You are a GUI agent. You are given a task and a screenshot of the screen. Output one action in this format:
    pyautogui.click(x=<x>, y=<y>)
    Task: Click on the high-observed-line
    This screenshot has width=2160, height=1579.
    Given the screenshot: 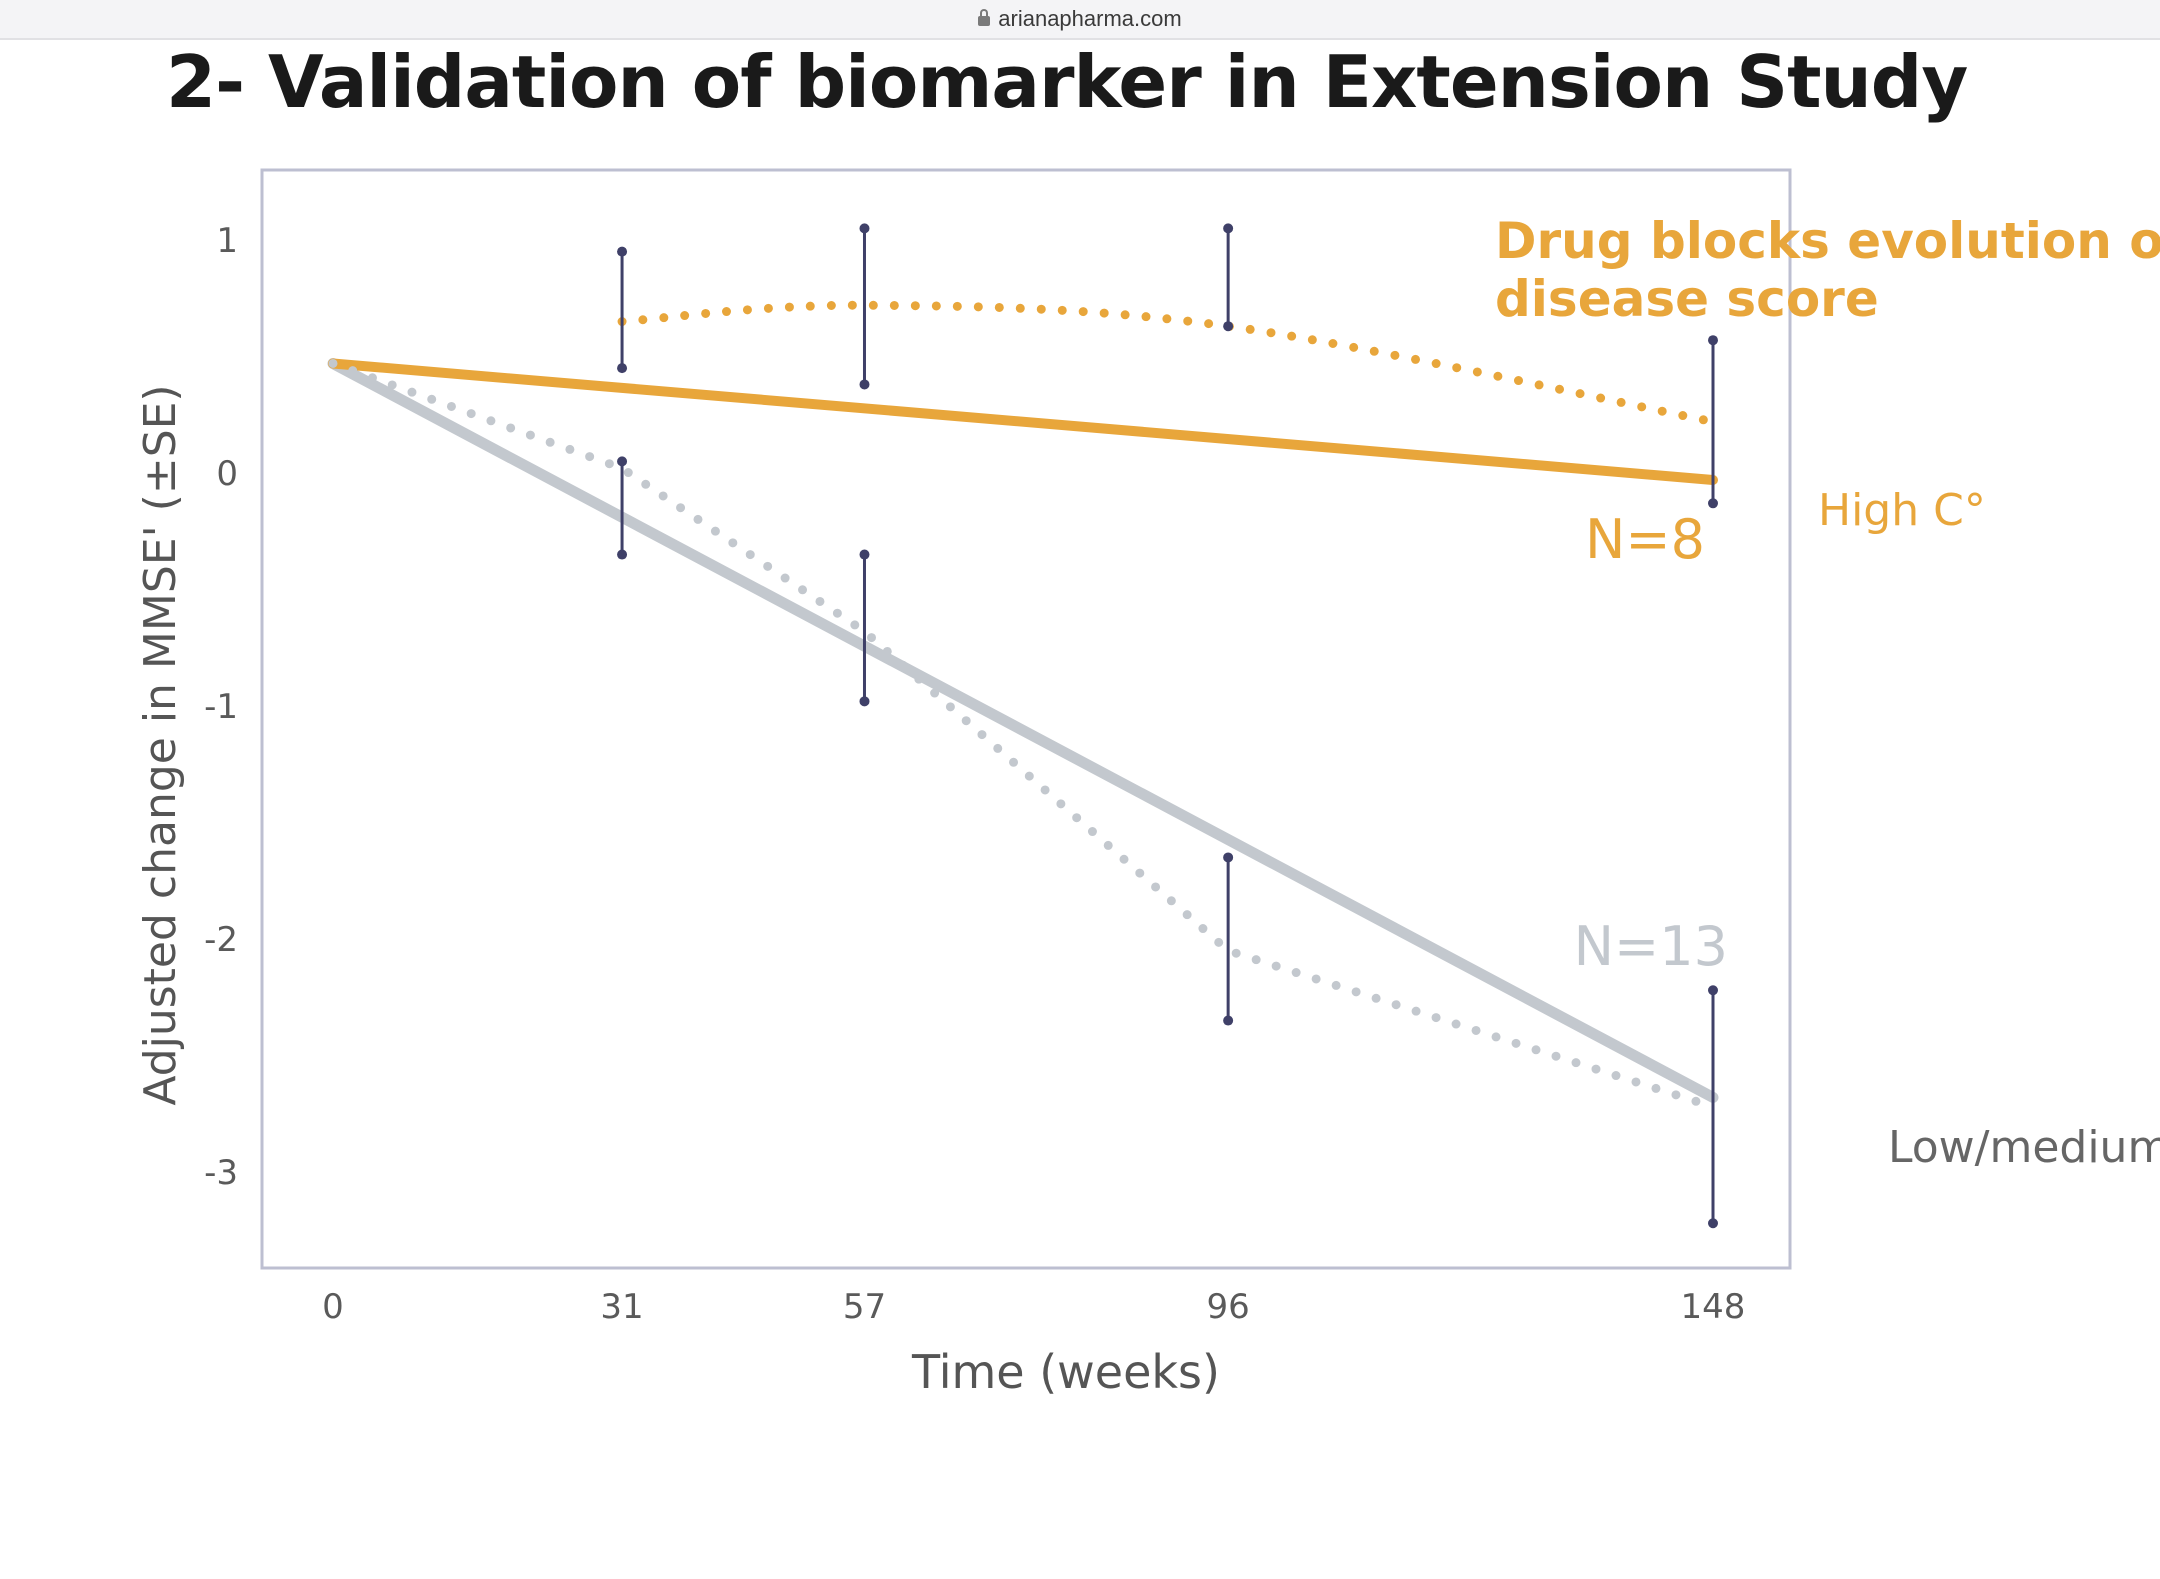 What is the action you would take?
    pyautogui.click(x=1167, y=363)
    